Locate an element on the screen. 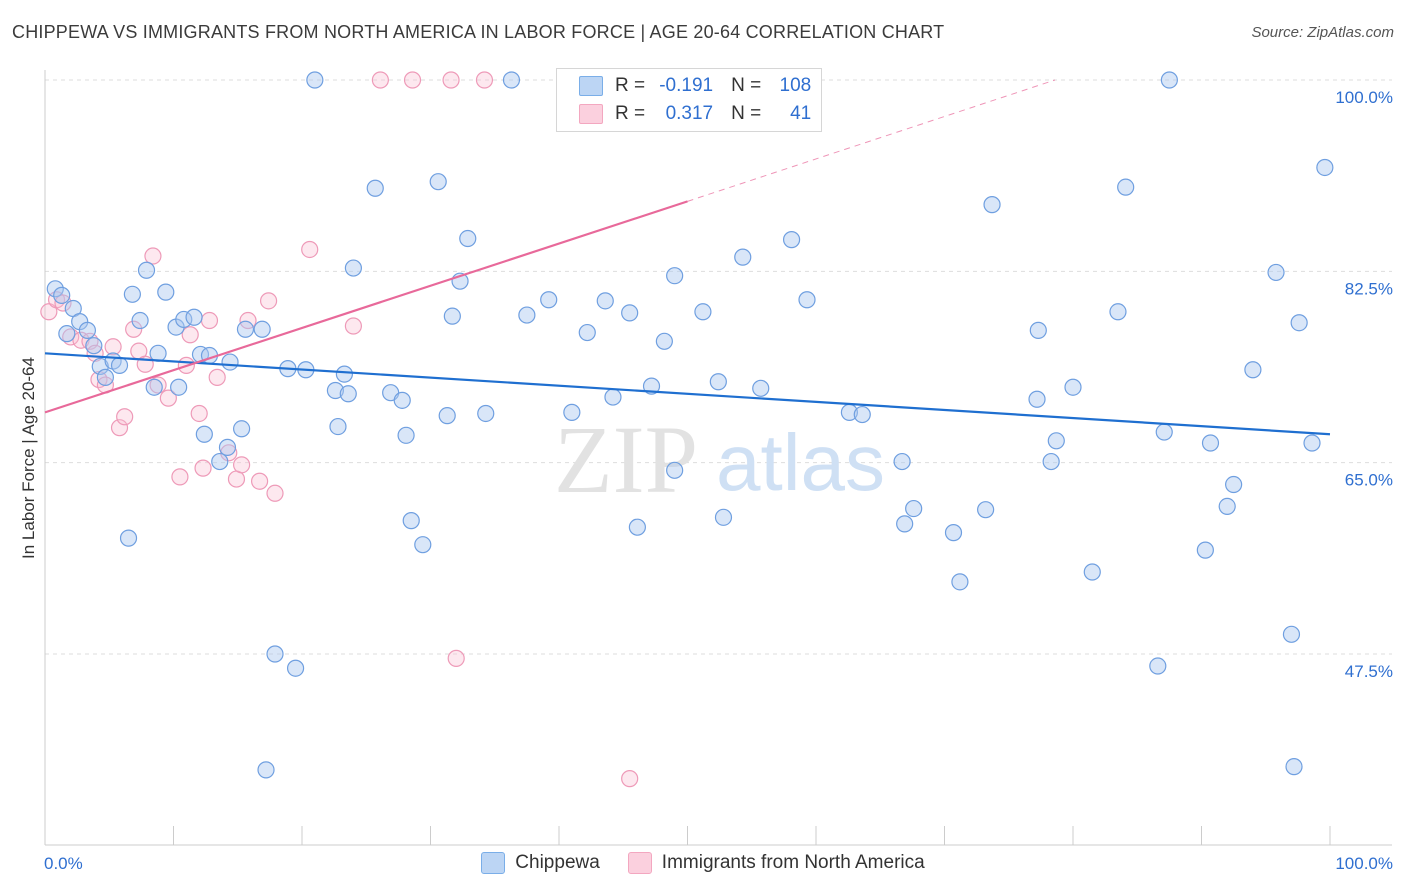 This screenshot has width=1406, height=892. legend-row-immigrants: R = 0.317 N = 41 is located at coordinates (695, 114).